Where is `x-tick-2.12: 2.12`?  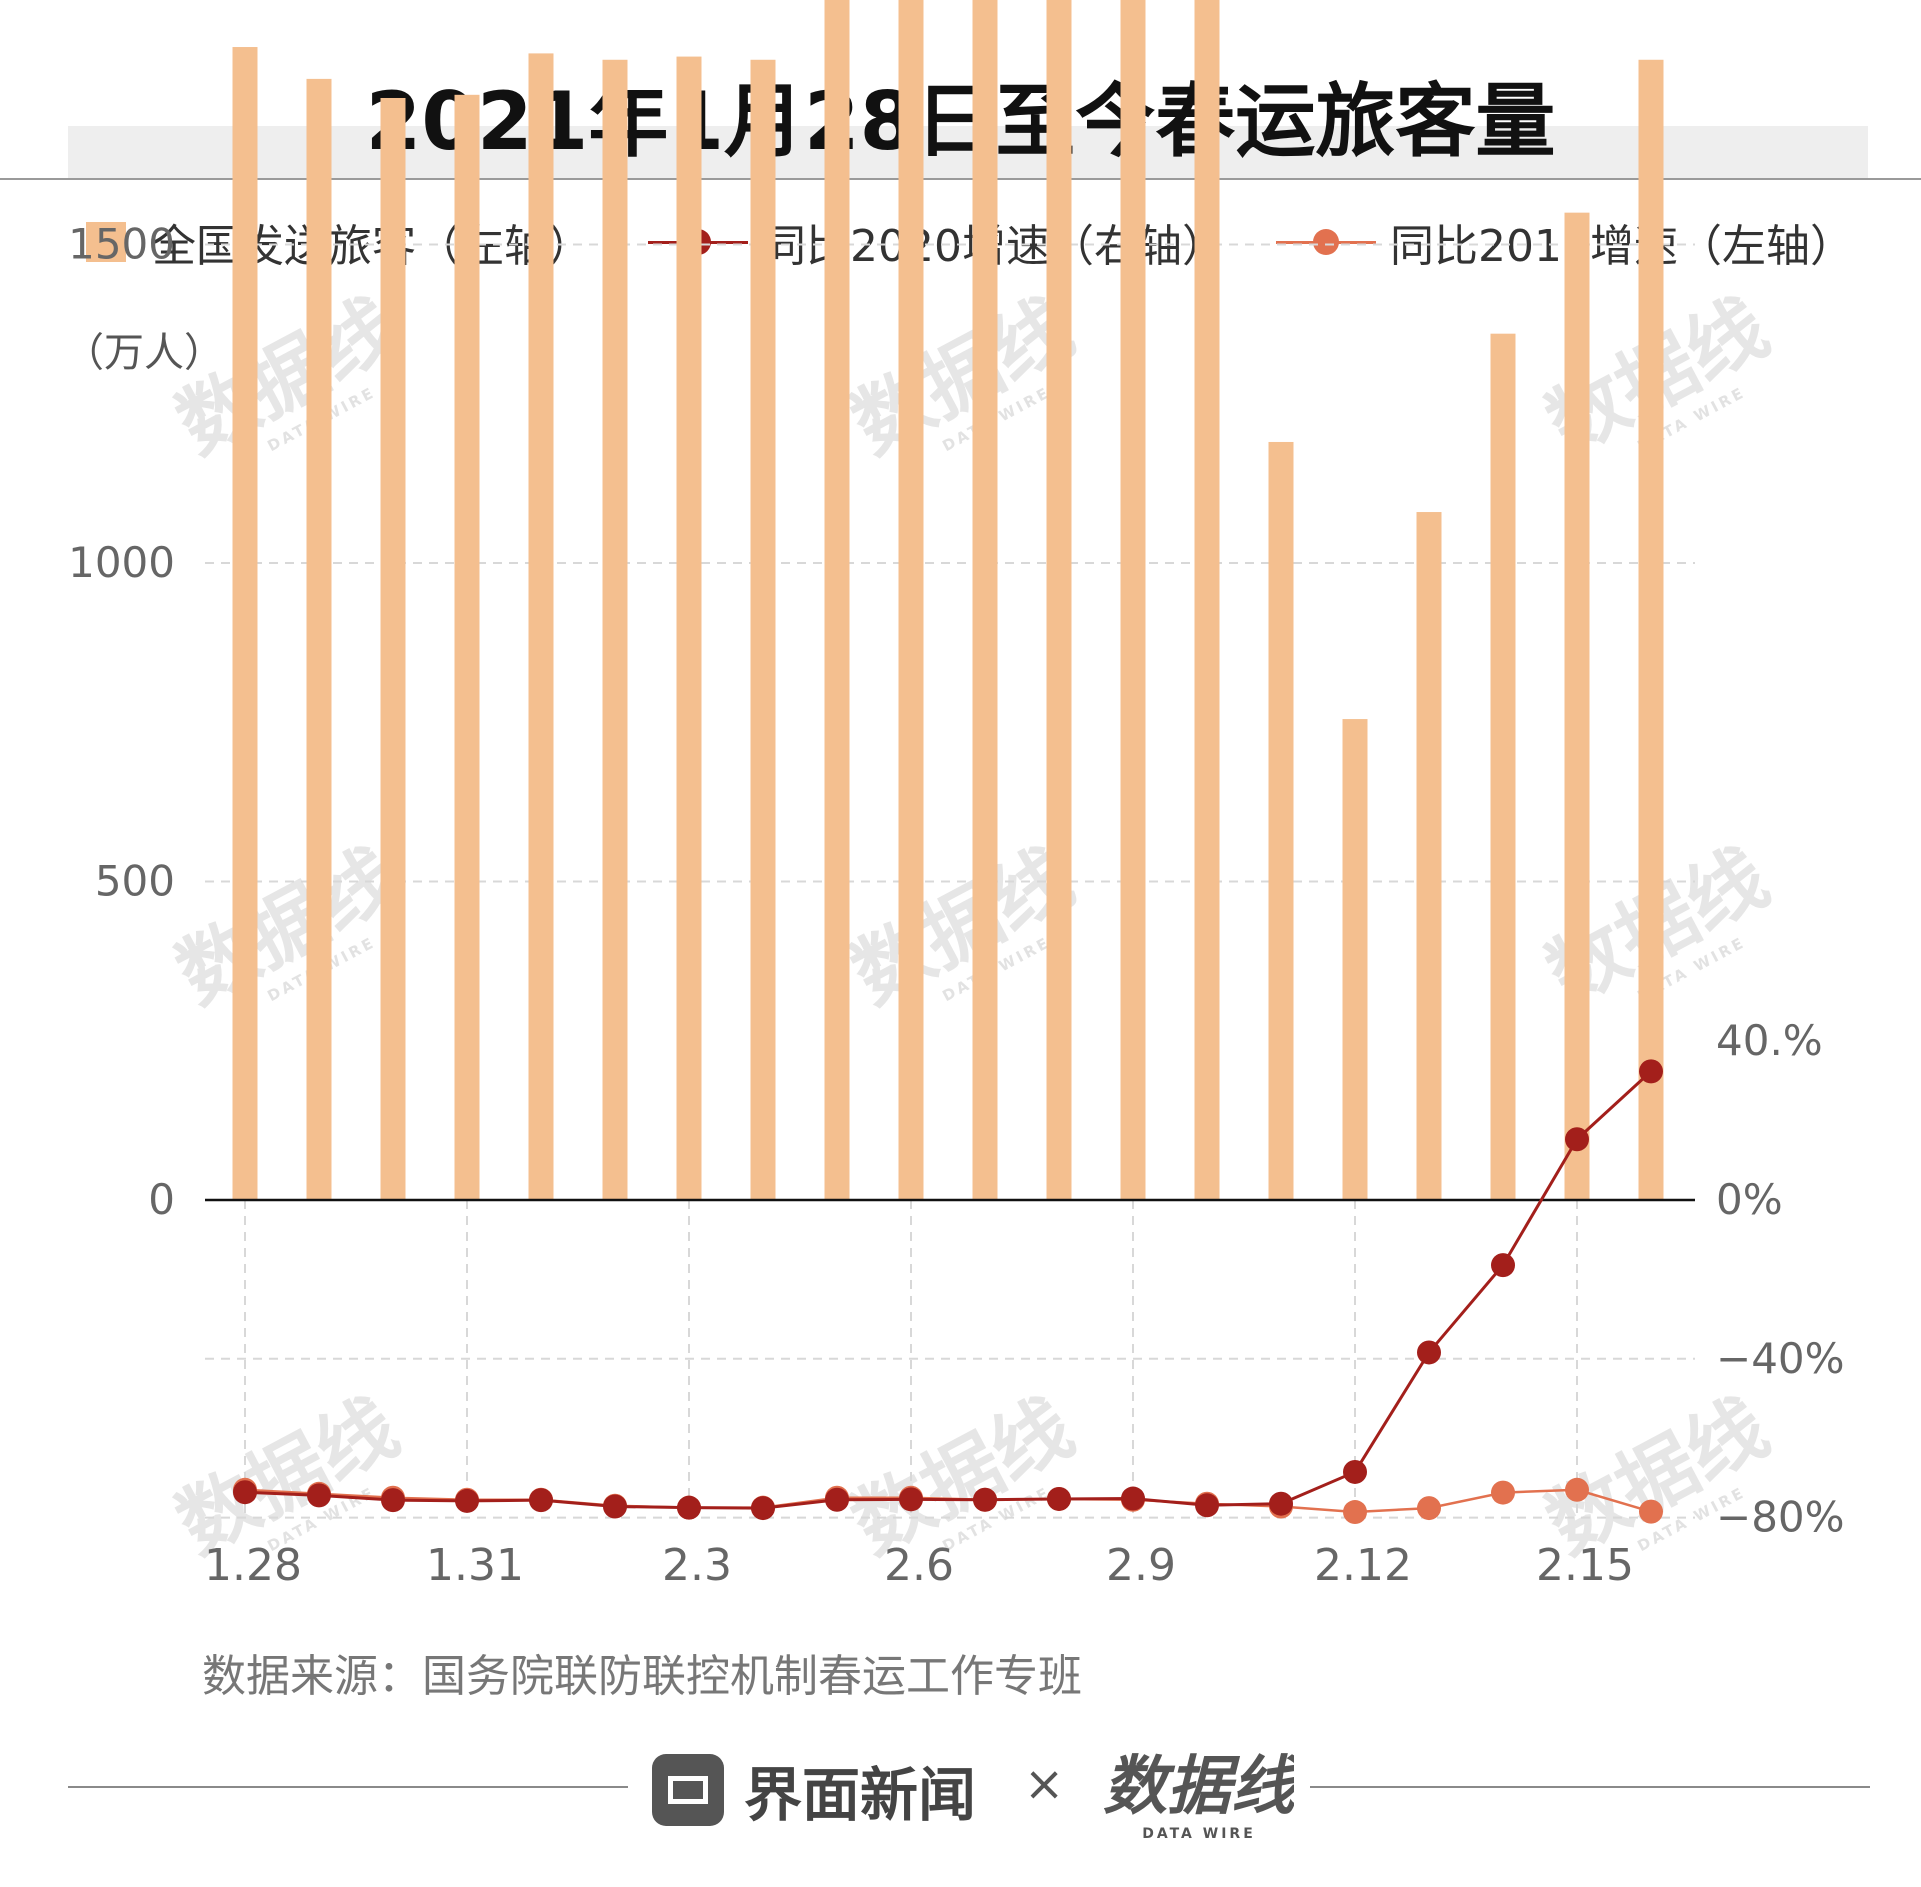
x-tick-2.12: 2.12 is located at coordinates (1363, 1565).